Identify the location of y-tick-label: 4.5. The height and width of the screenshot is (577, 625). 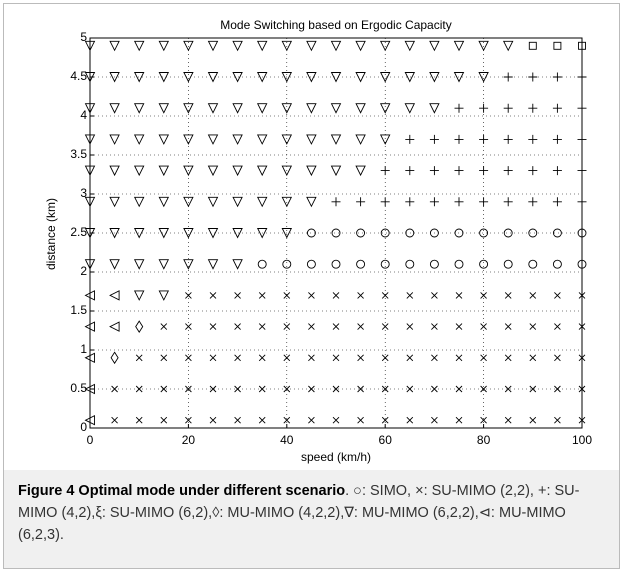
(78, 76).